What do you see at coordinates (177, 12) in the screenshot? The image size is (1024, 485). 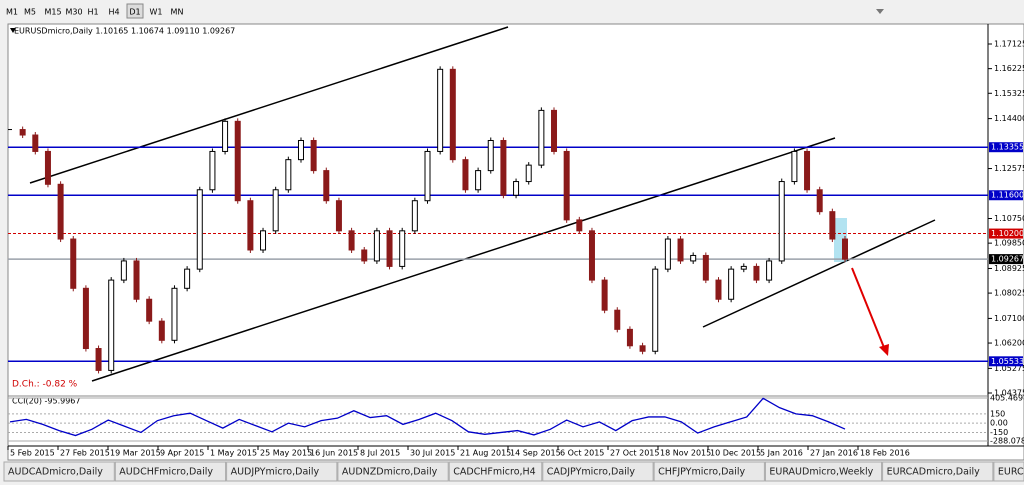 I see `timeframe-button: MN` at bounding box center [177, 12].